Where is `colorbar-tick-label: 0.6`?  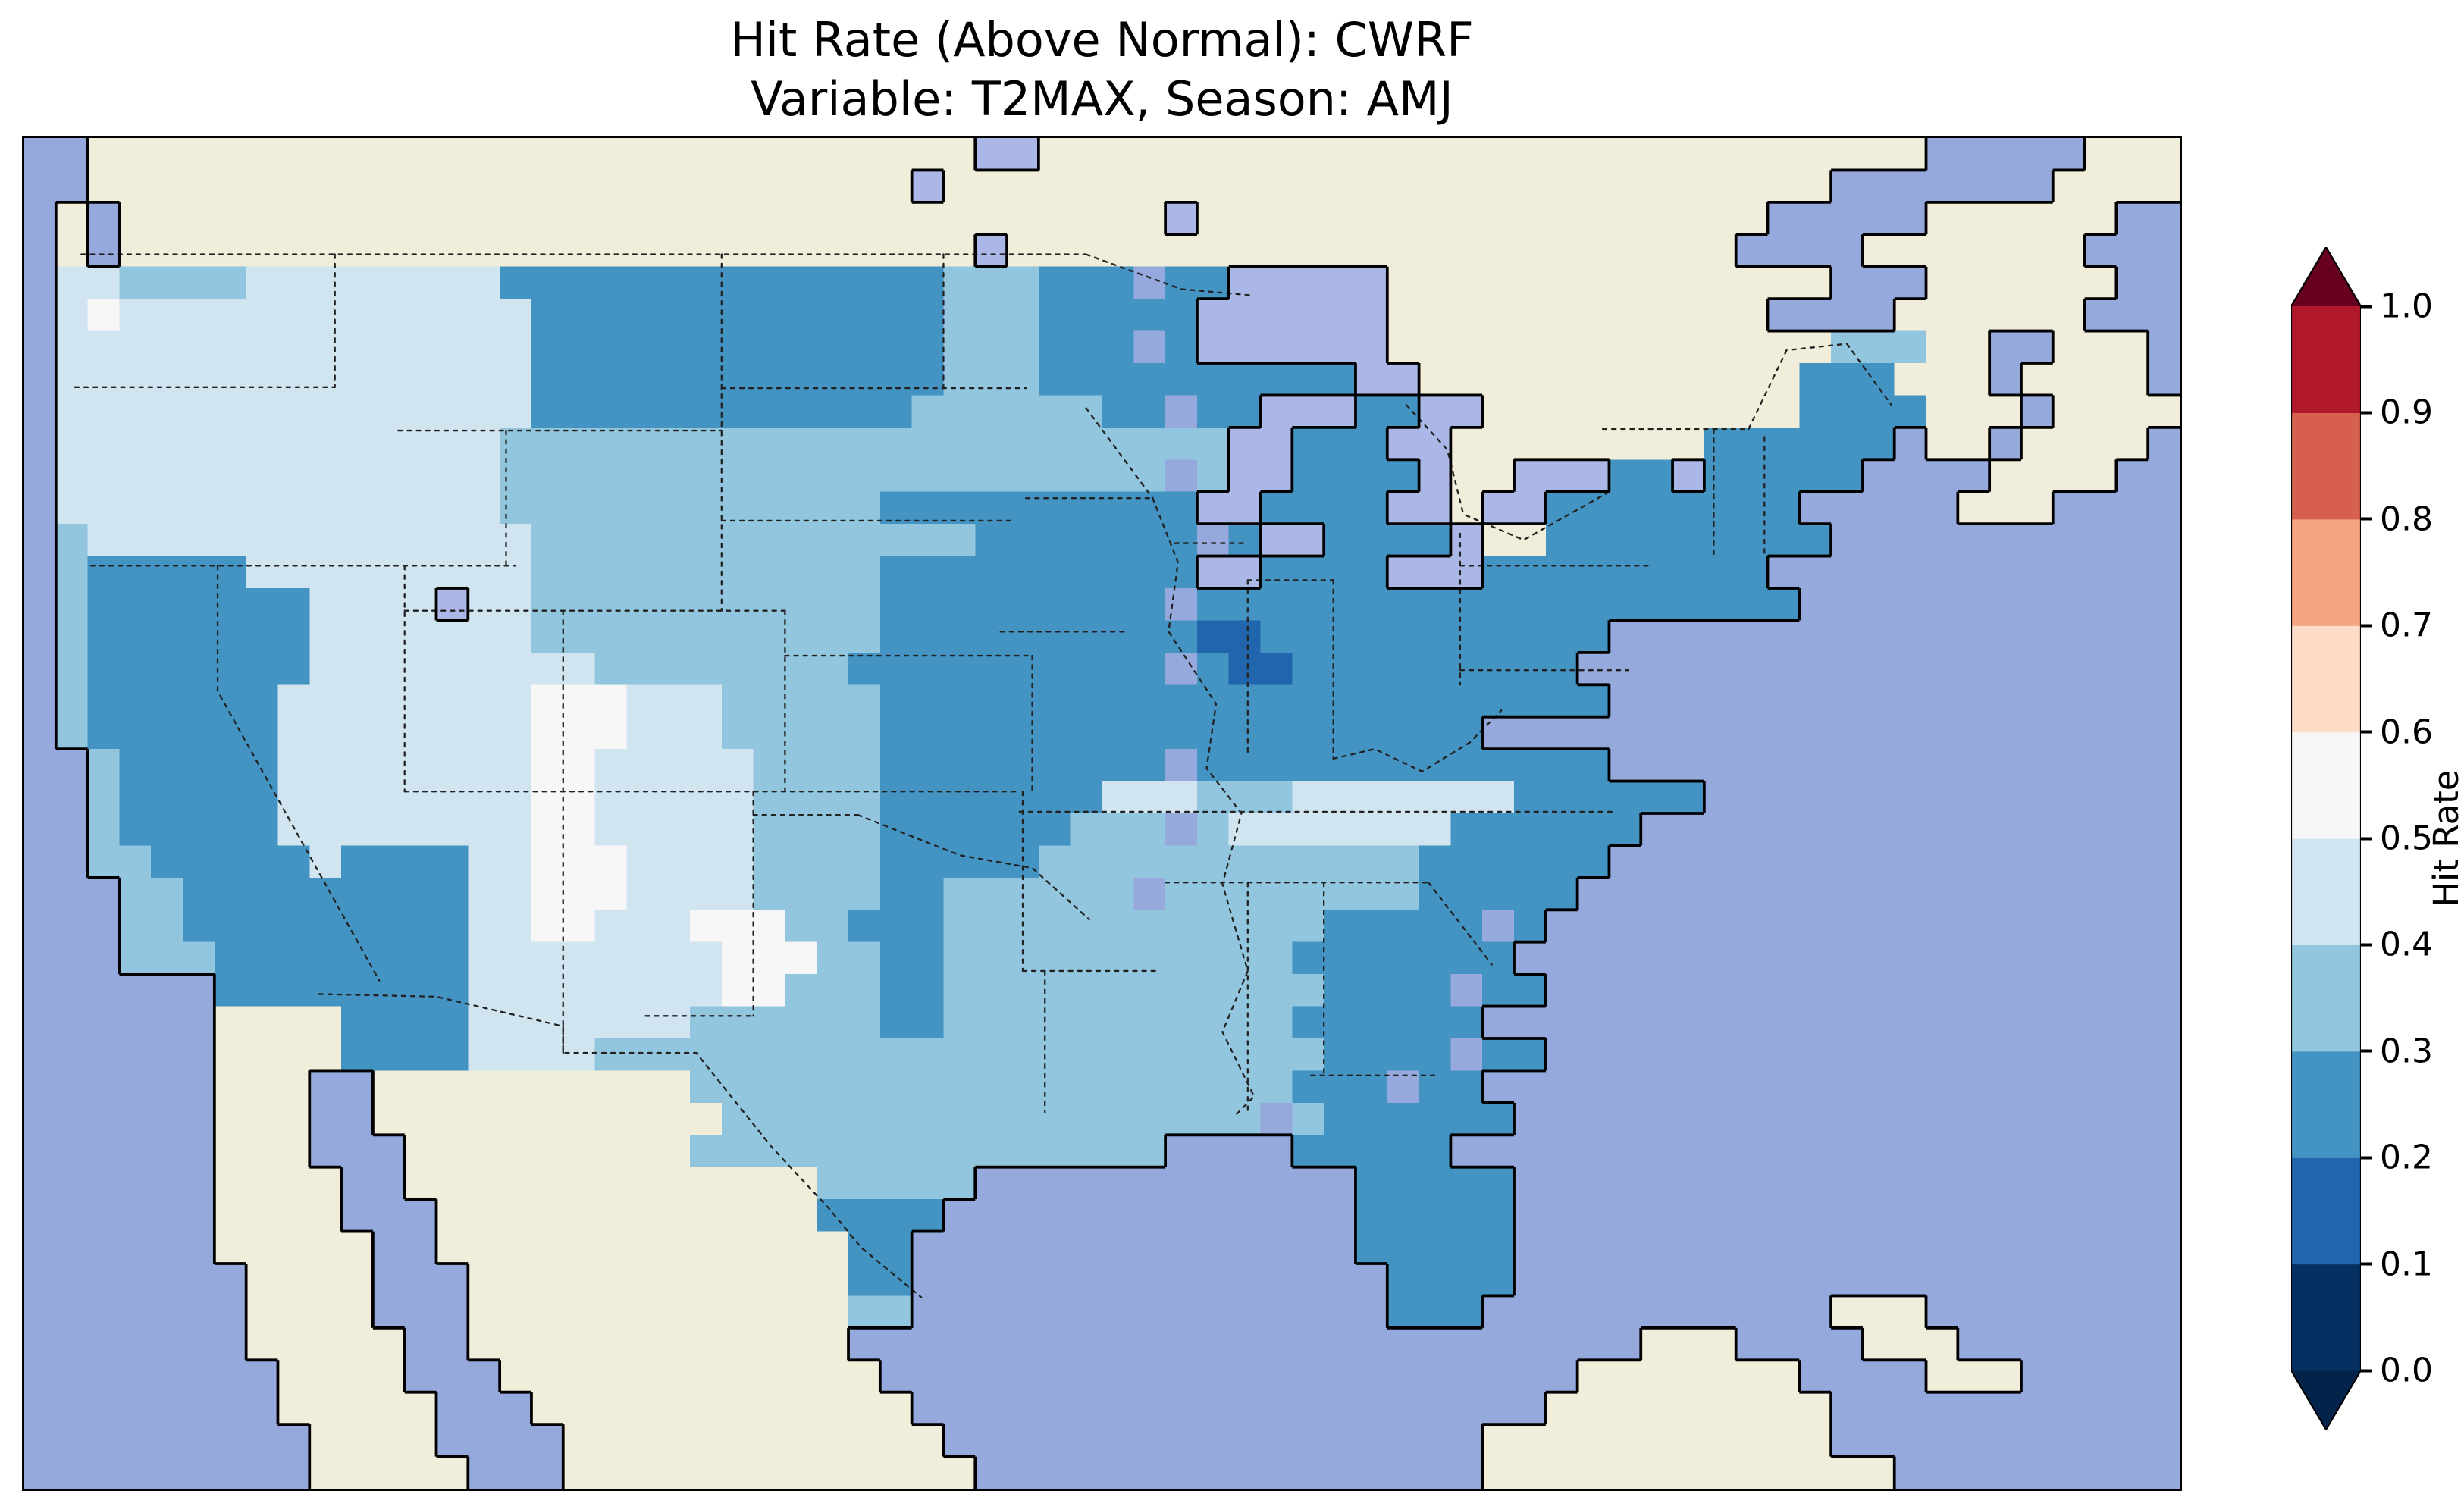
colorbar-tick-label: 0.6 is located at coordinates (2407, 732).